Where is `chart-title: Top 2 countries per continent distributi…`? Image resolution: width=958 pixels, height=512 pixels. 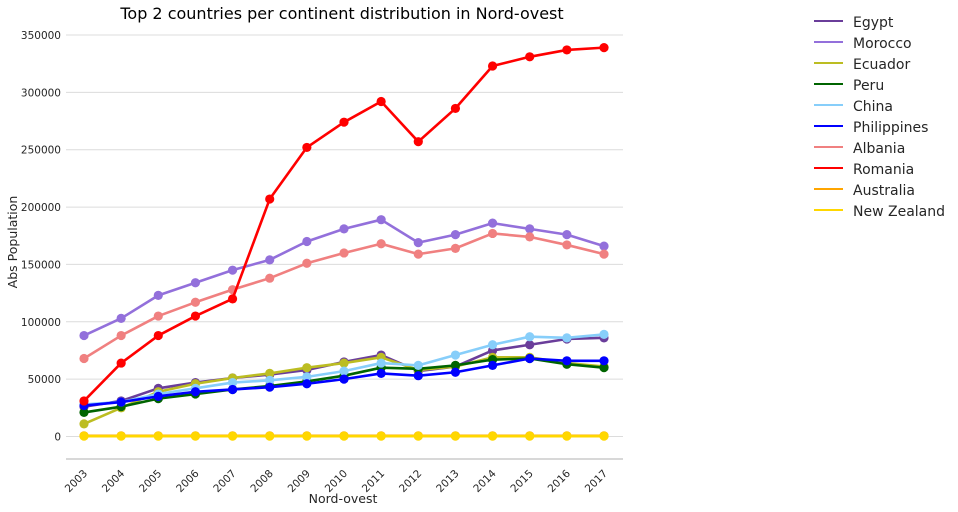
chart-title: Top 2 countries per continent distributi… is located at coordinates (341, 13).